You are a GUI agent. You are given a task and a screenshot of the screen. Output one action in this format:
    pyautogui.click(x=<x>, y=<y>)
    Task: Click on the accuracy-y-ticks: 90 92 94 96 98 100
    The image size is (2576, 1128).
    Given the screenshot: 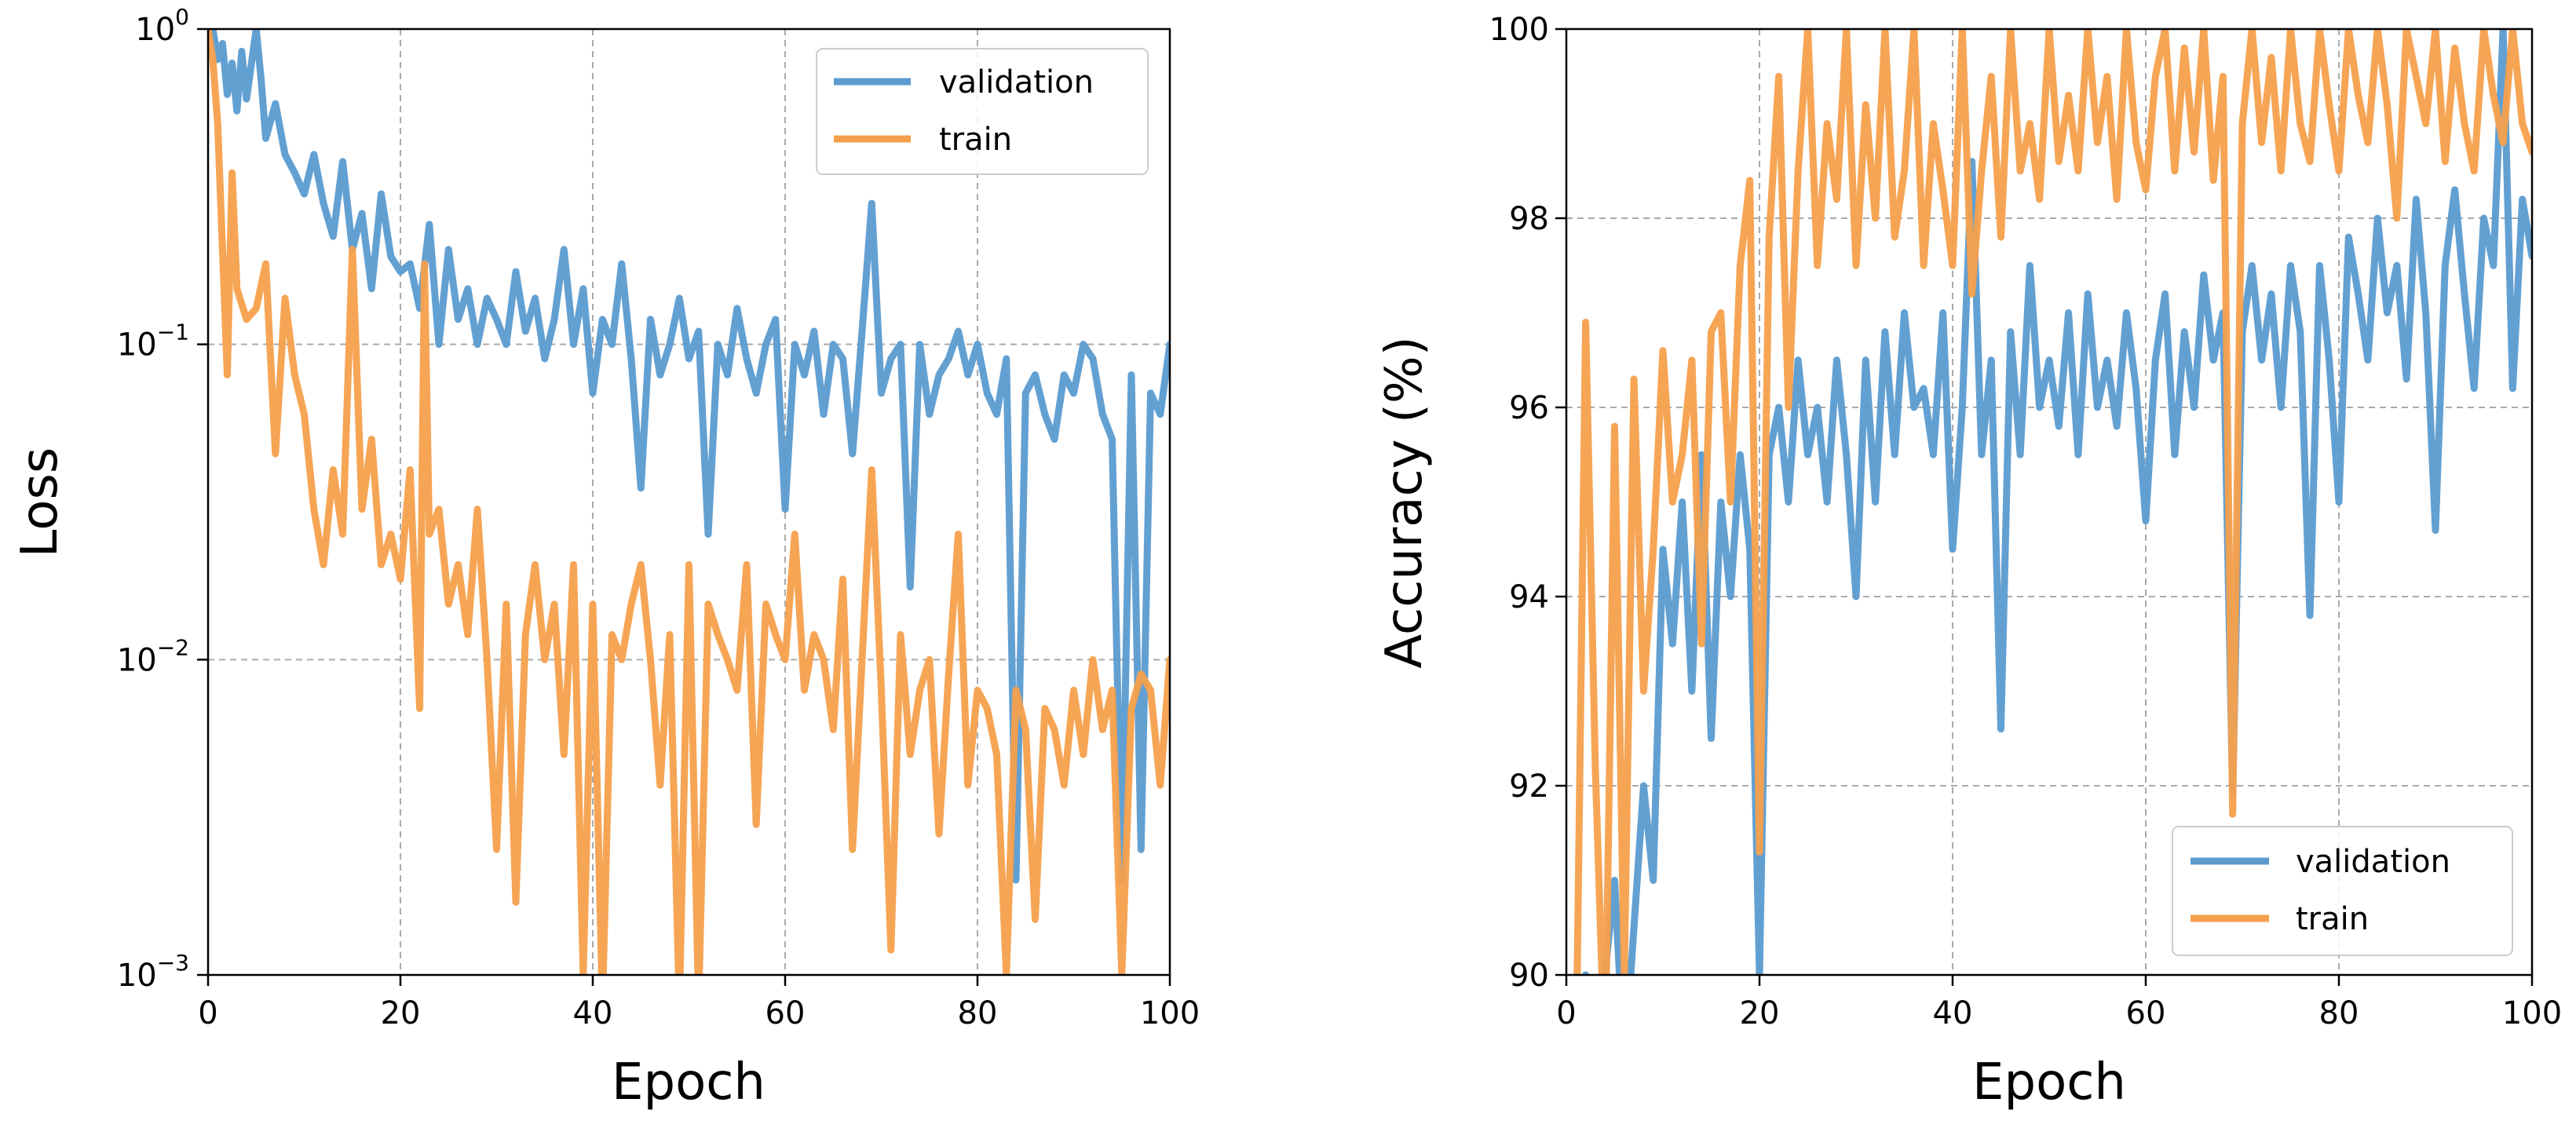 What is the action you would take?
    pyautogui.click(x=1527, y=503)
    